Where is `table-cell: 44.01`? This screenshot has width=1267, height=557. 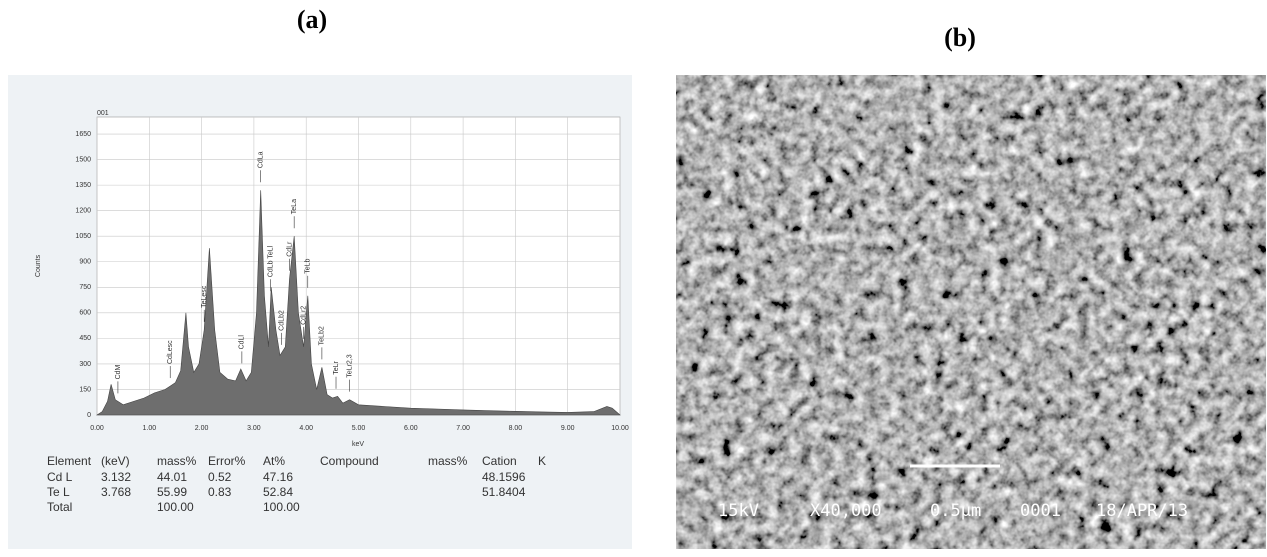
table-cell: 44.01 is located at coordinates (172, 477).